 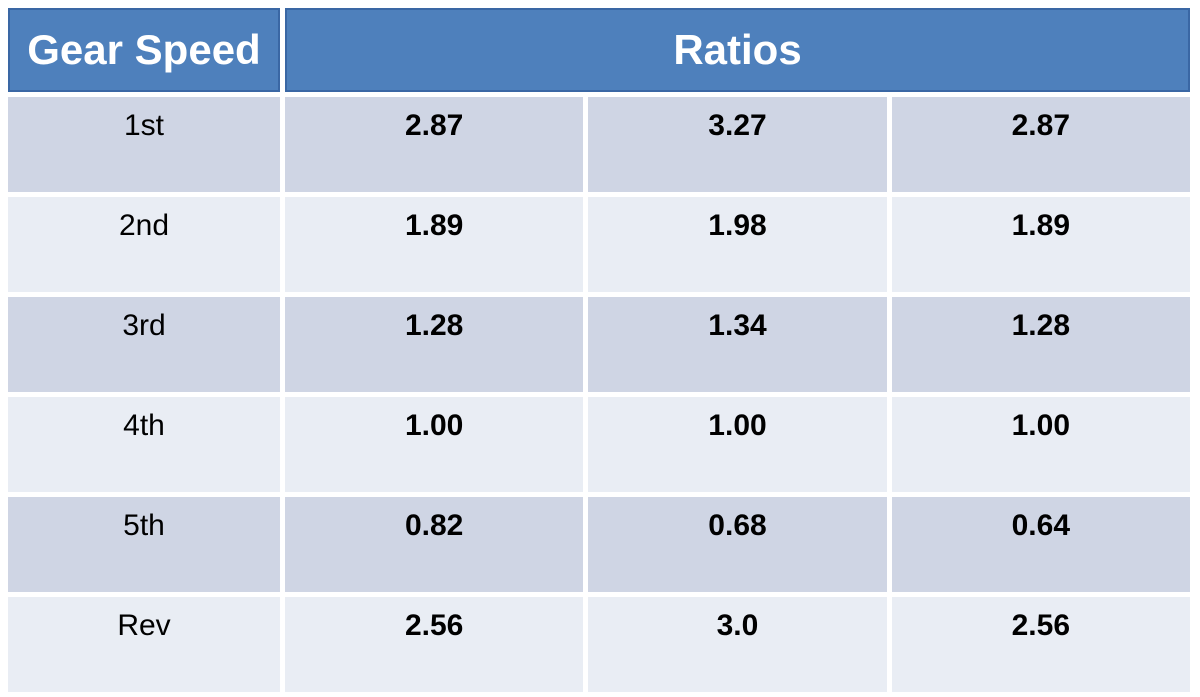 What do you see at coordinates (144, 344) in the screenshot?
I see `gear-cell: 3rd` at bounding box center [144, 344].